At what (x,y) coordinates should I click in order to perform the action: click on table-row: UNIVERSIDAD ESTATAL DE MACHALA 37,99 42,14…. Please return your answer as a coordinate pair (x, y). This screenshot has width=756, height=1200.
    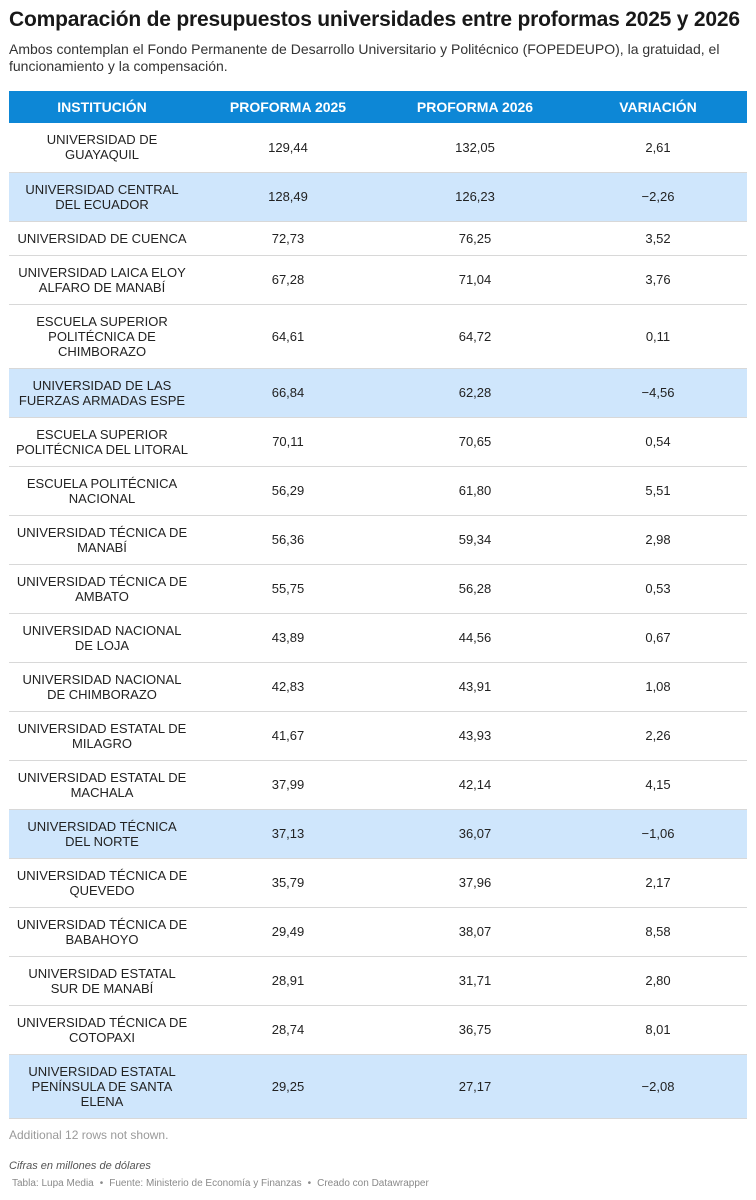
    Looking at the image, I should click on (378, 785).